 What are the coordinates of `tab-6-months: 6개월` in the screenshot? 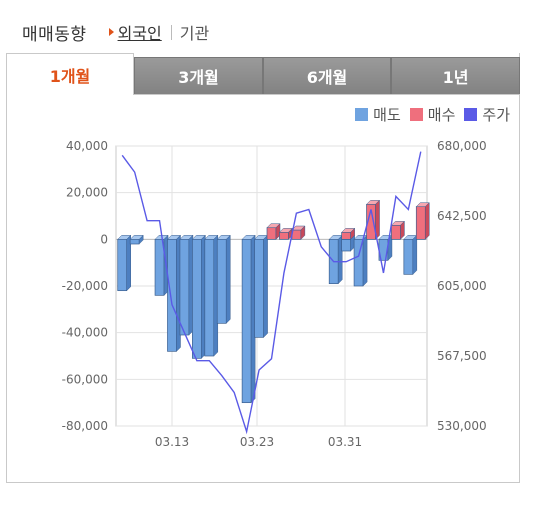 It's located at (327, 76).